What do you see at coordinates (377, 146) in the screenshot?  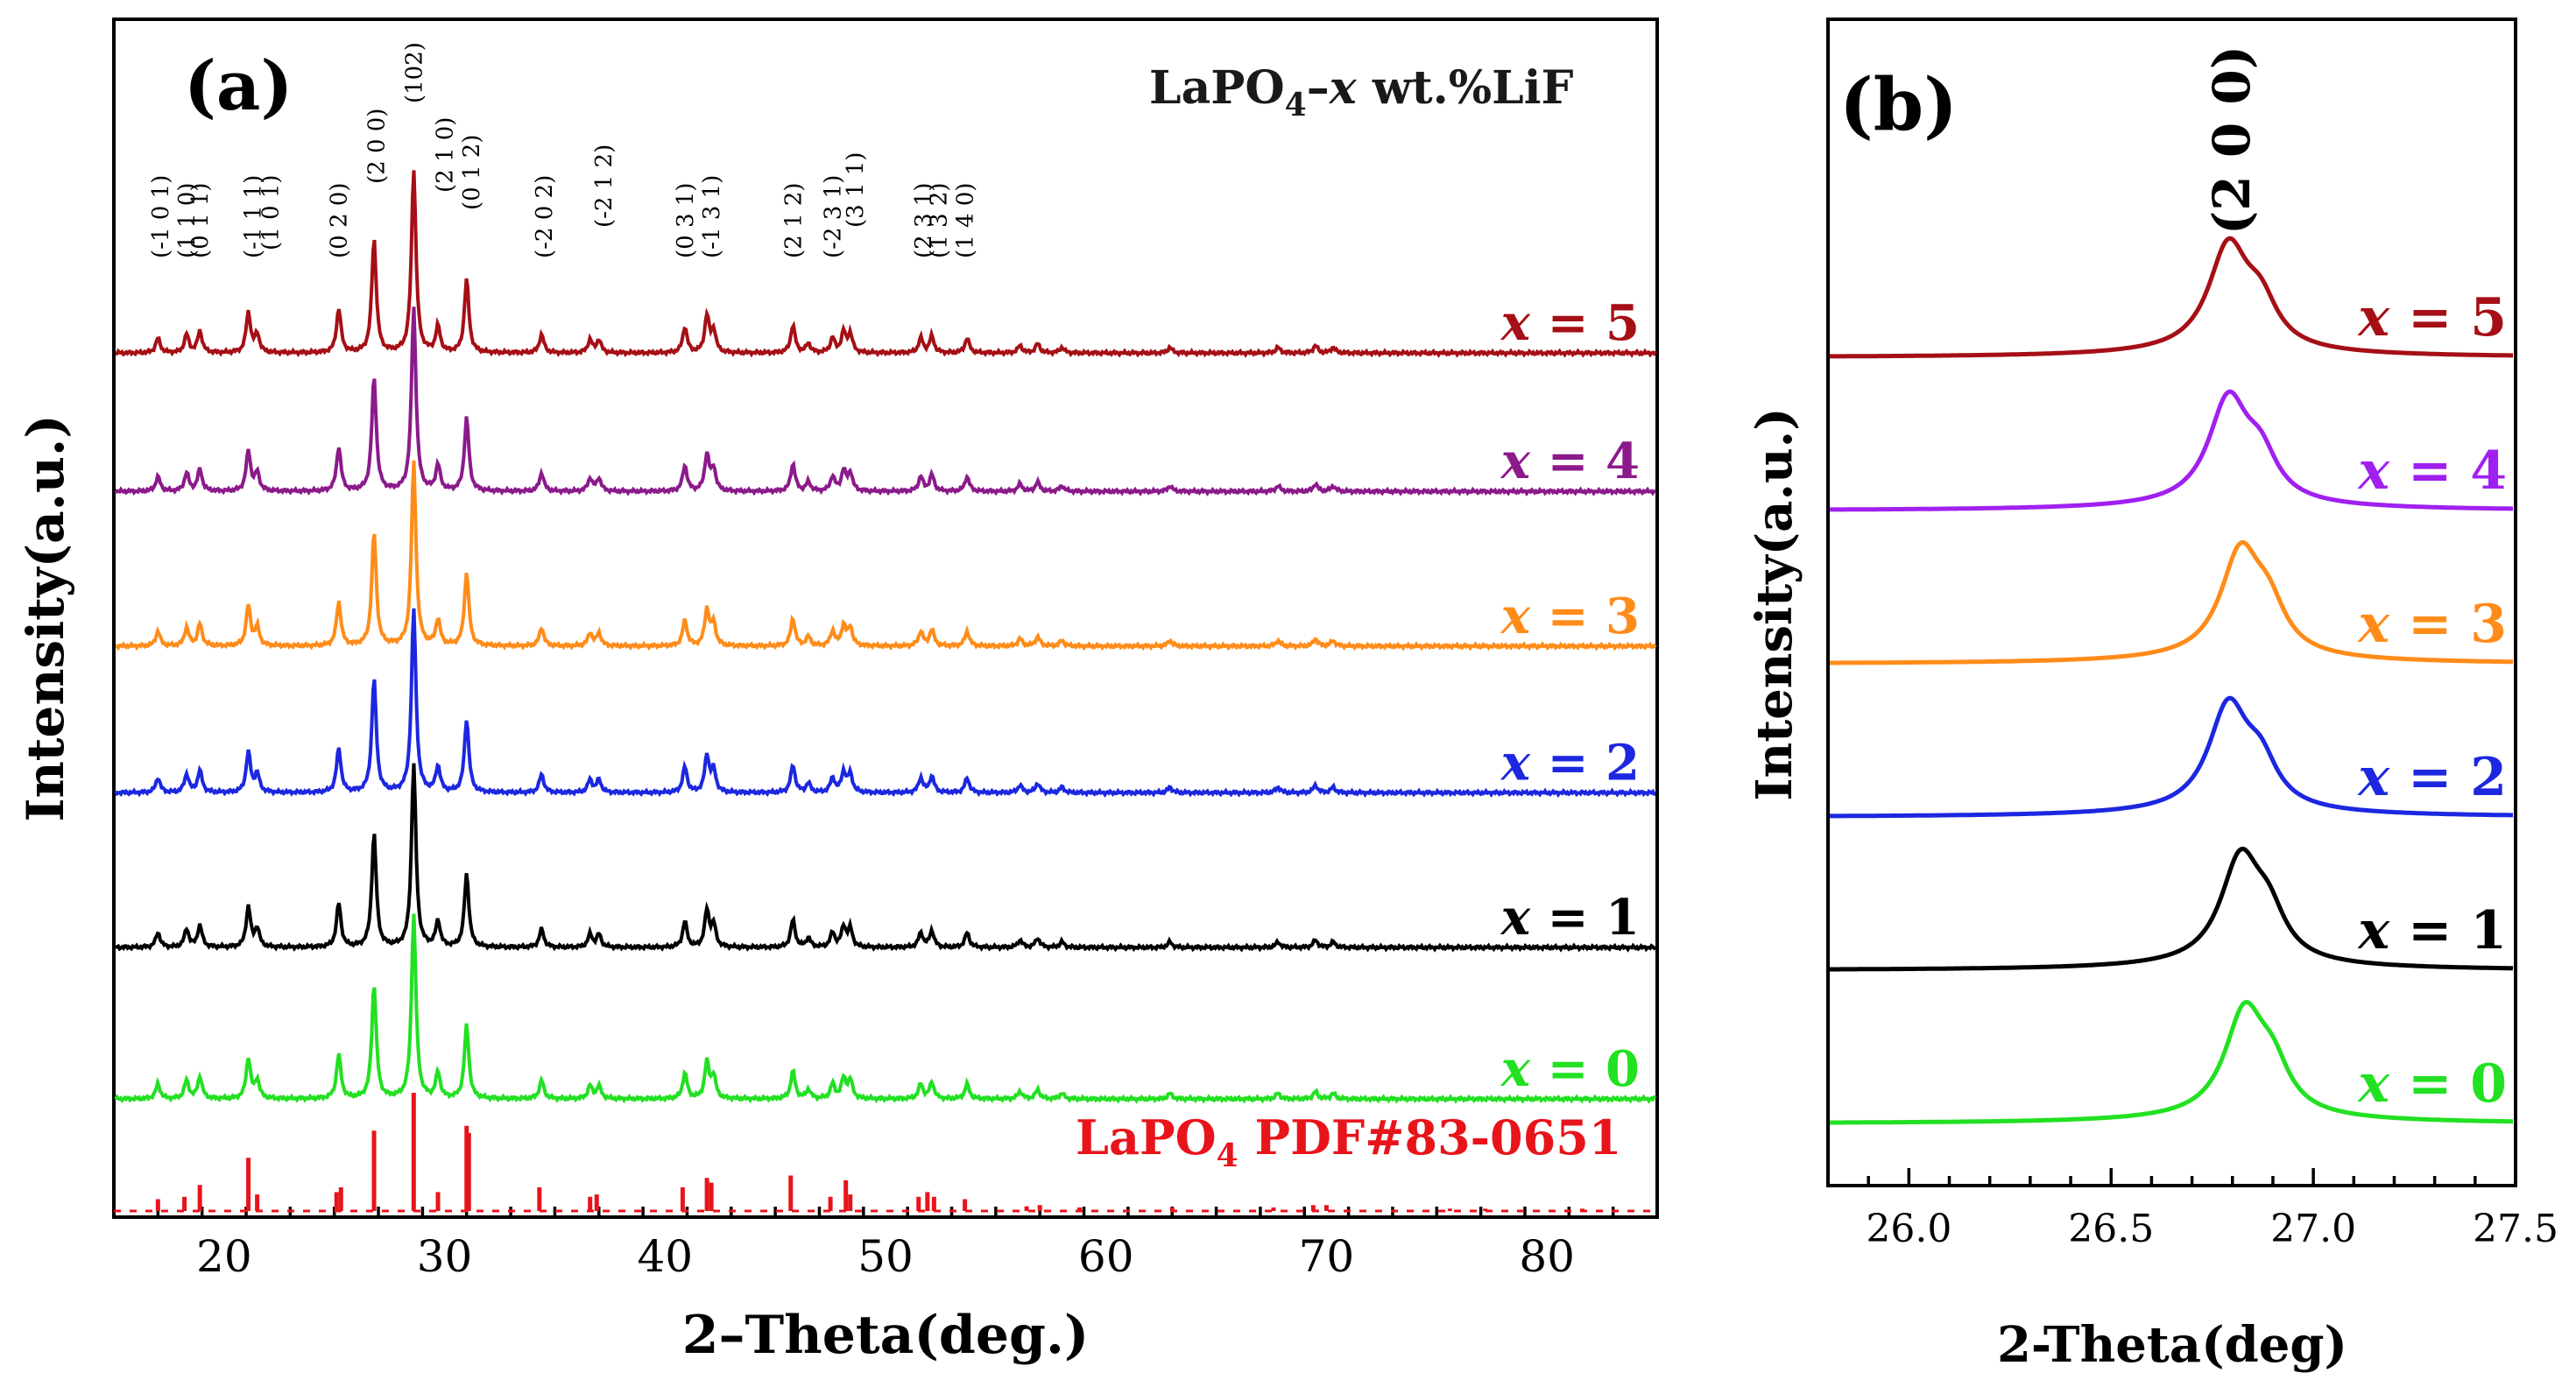 I see `hkl-label: (2 0 0)` at bounding box center [377, 146].